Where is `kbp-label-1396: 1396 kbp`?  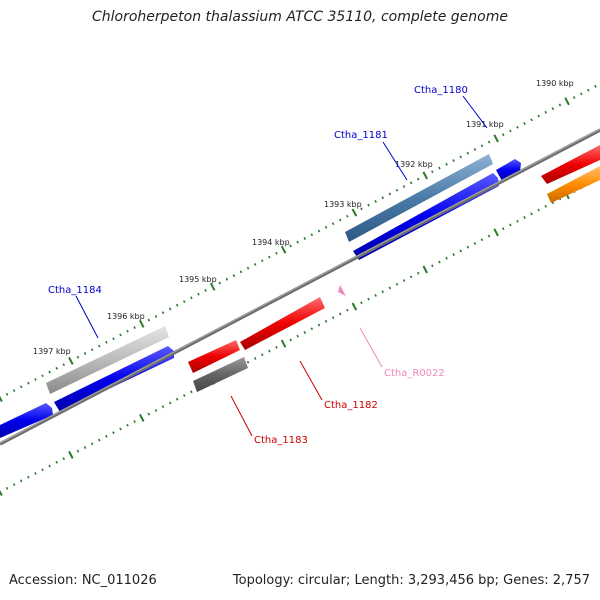 kbp-label-1396: 1396 kbp is located at coordinates (126, 316).